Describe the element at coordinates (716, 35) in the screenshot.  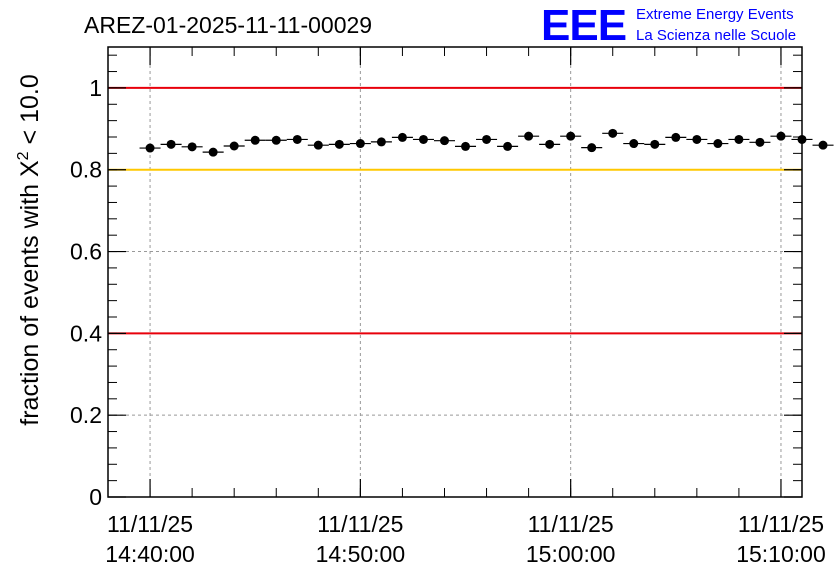
I see `logo-line2: La Scienza nelle Scuole` at that location.